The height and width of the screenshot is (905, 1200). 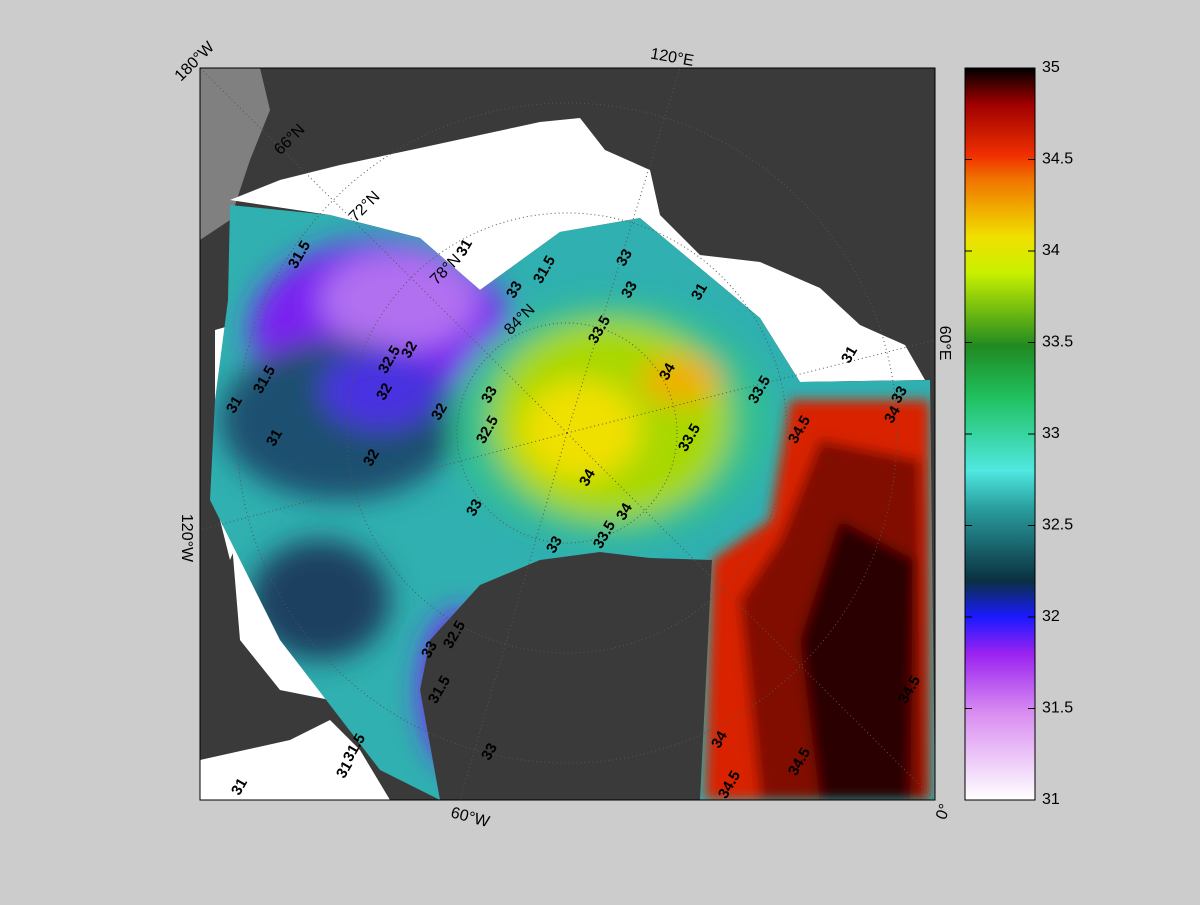 What do you see at coordinates (943, 812) in the screenshot?
I see `longitude-label: 0°` at bounding box center [943, 812].